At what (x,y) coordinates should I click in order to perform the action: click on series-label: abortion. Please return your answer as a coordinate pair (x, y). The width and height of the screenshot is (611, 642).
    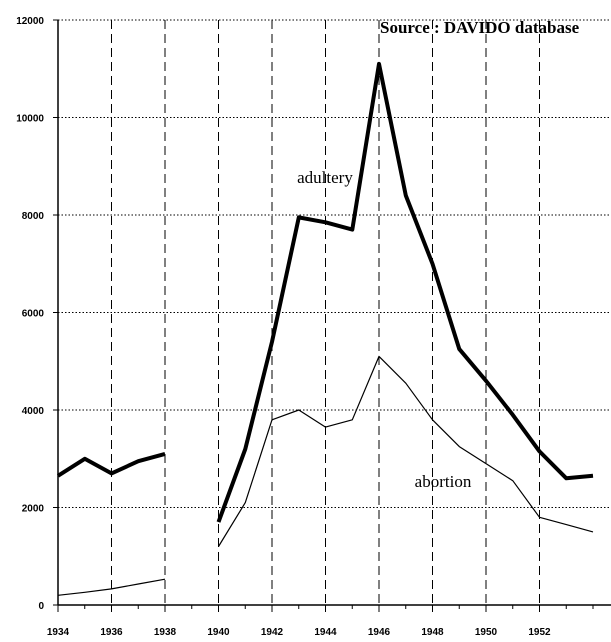
    Looking at the image, I should click on (443, 481).